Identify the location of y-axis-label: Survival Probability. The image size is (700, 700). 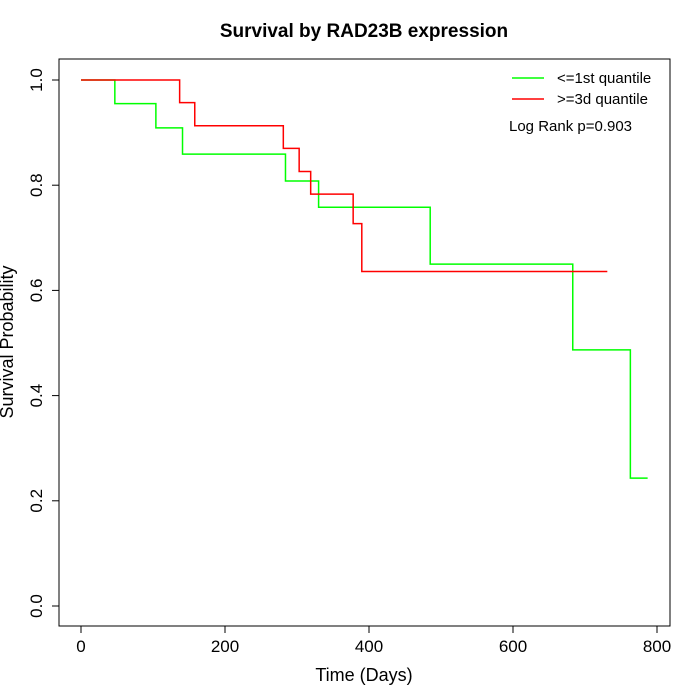
(8, 341).